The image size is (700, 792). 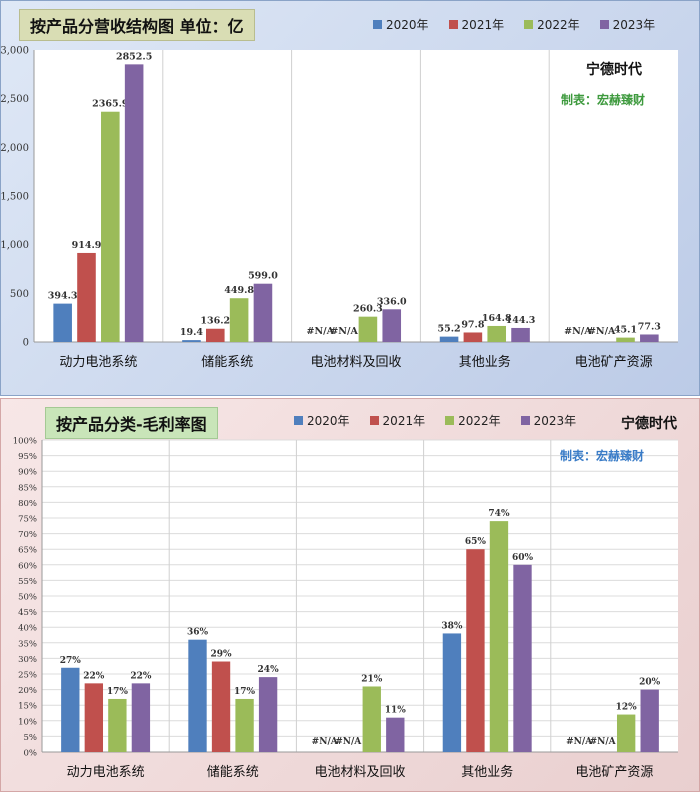 I want to click on data-label-2021: 65%, so click(x=476, y=542).